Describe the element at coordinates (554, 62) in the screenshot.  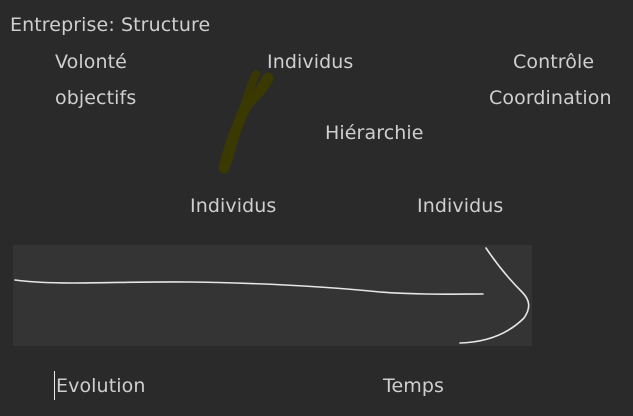
I see `label-controle: Contrôle` at that location.